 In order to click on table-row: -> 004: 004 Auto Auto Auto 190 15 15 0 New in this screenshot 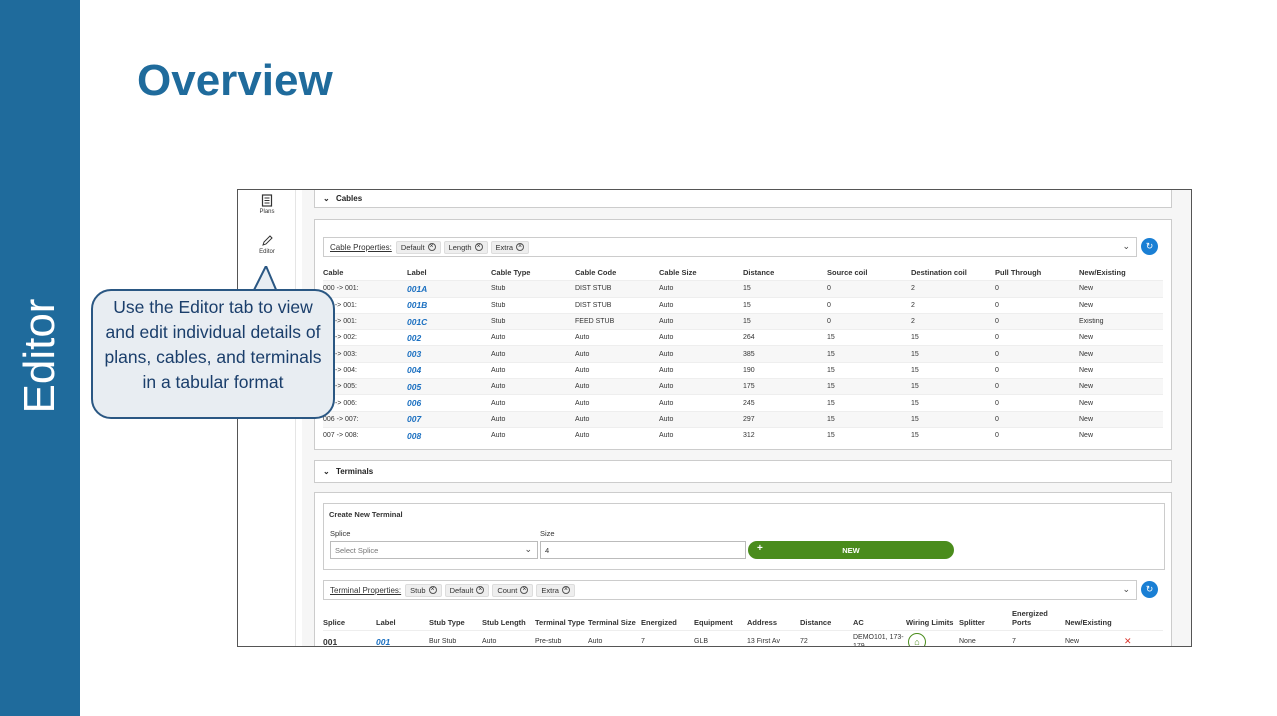, I will do `click(743, 369)`.